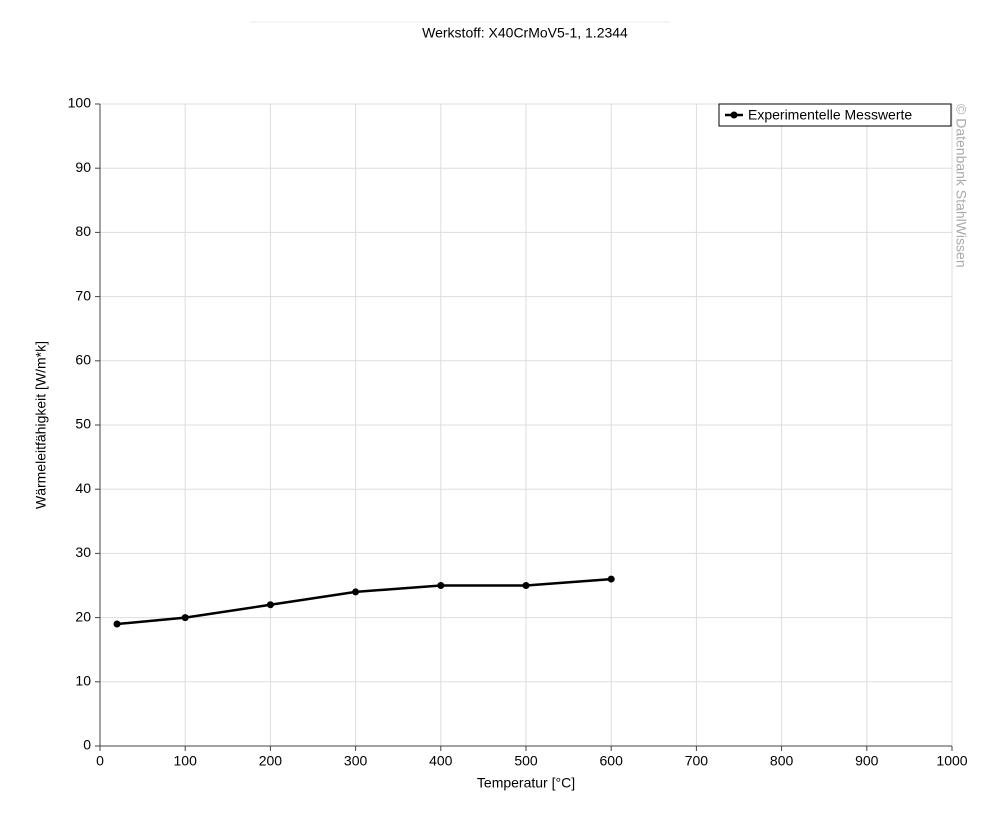 This screenshot has height=818, width=1000. I want to click on legend-box, so click(835, 115).